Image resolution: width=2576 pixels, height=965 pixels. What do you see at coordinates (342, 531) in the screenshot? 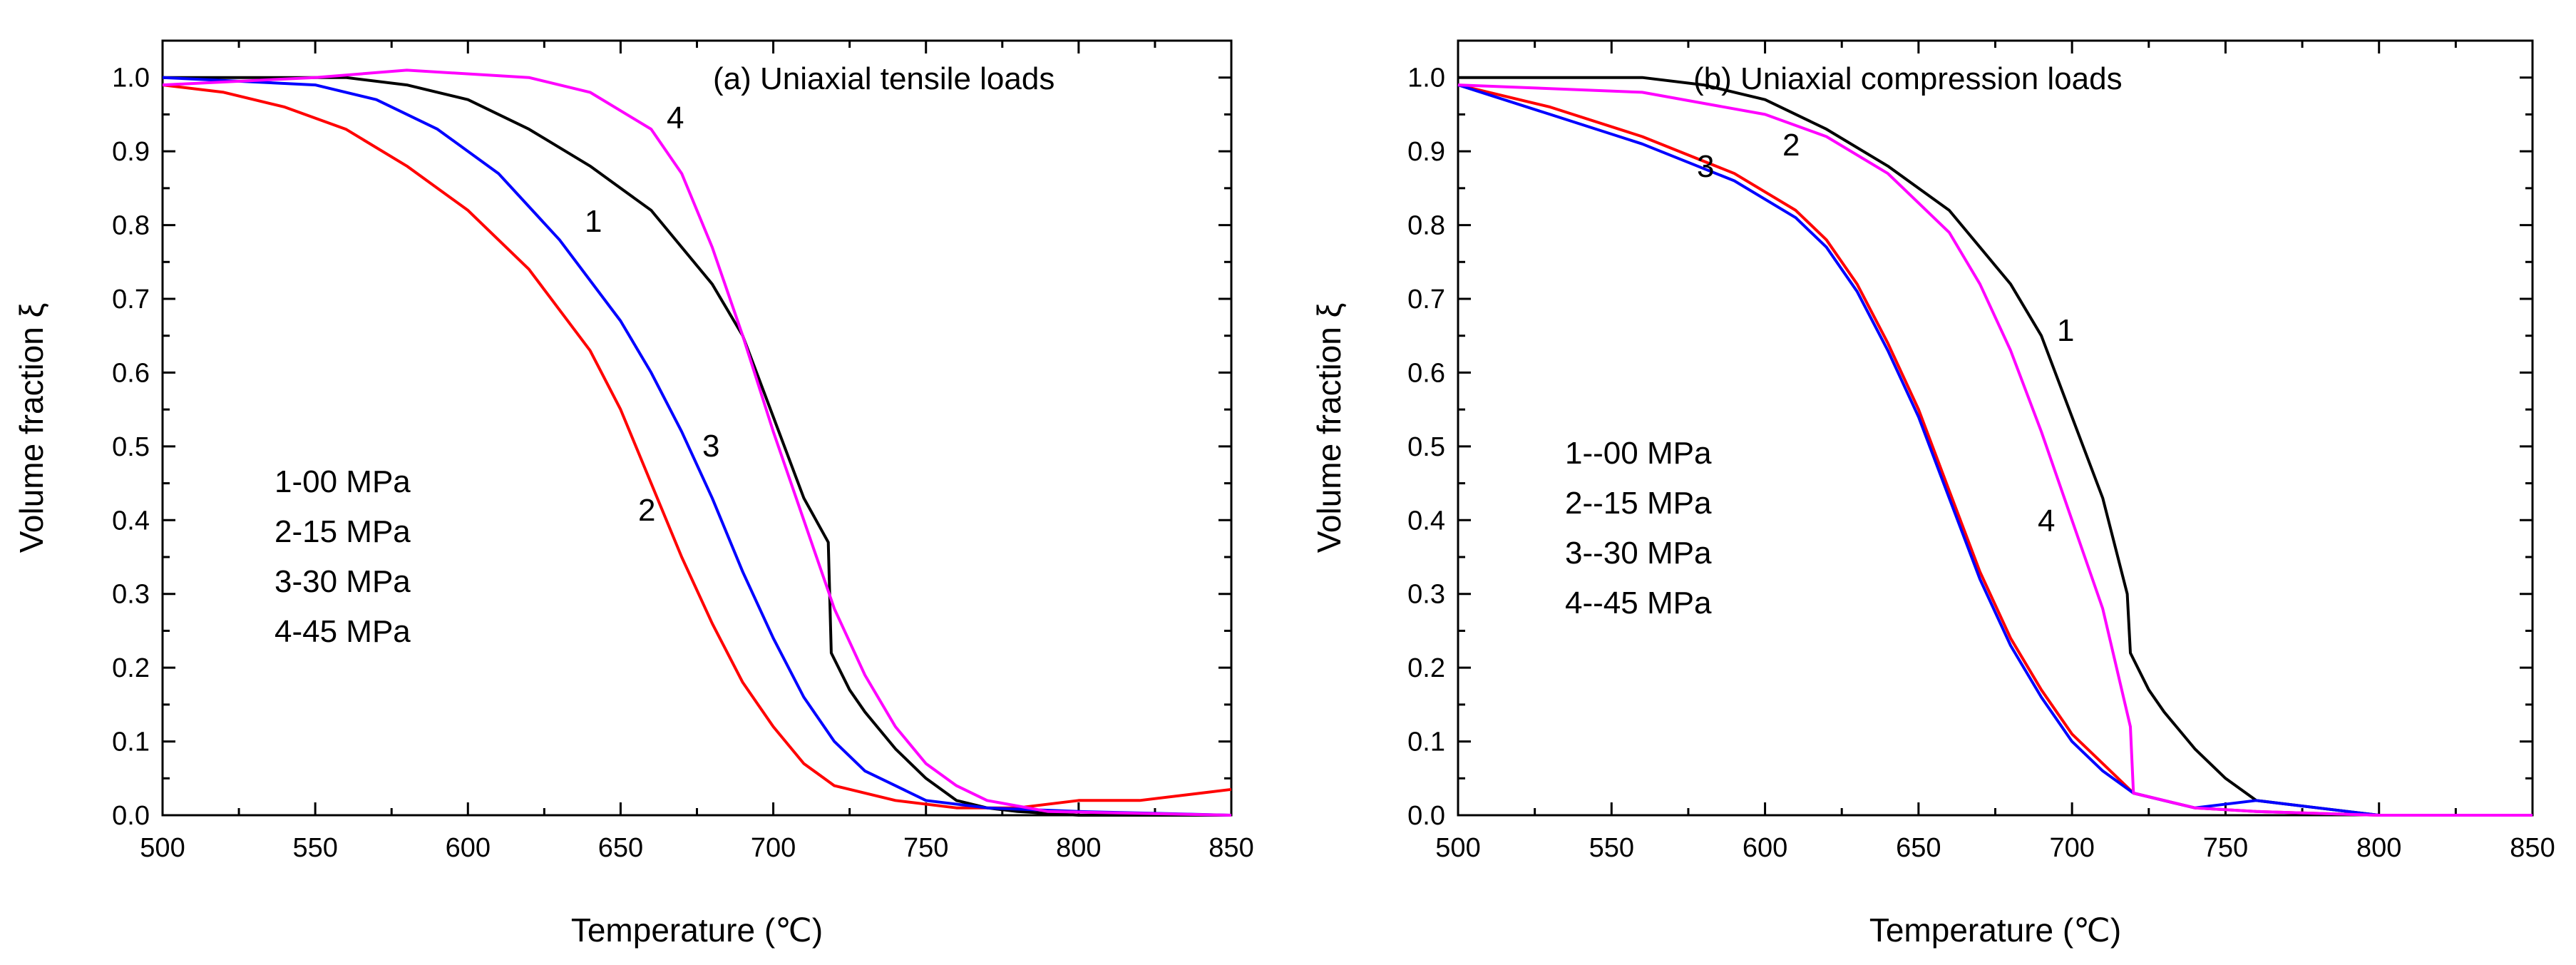
I see `legend-line: 2-15 MPa` at bounding box center [342, 531].